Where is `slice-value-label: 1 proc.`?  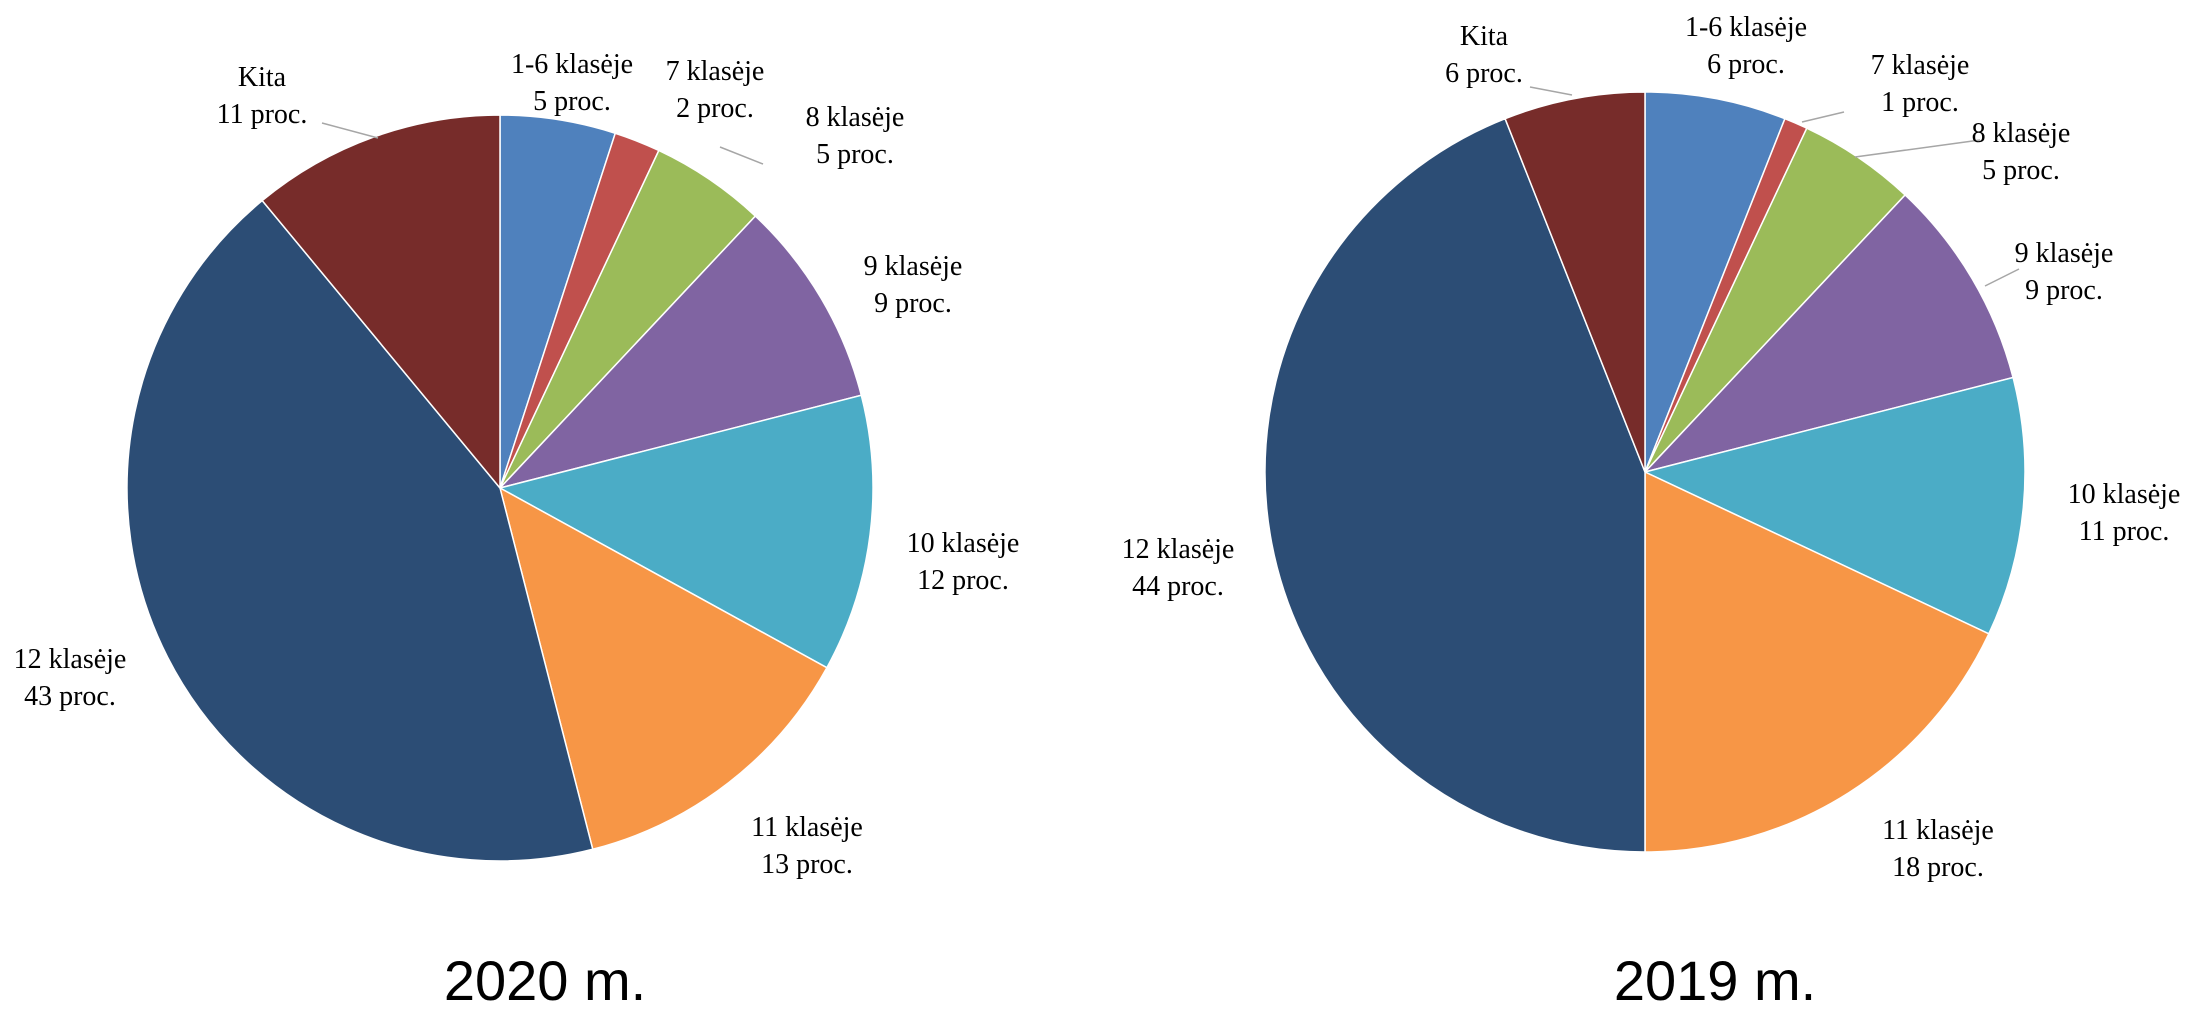
slice-value-label: 1 proc. is located at coordinates (1920, 102).